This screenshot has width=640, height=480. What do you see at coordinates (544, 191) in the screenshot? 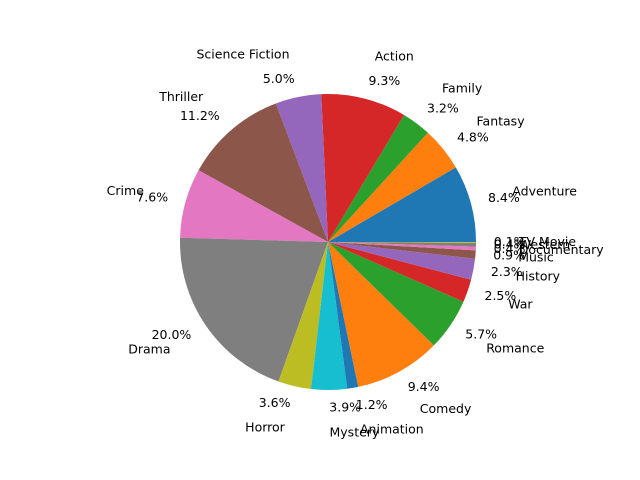
I see `category-label-adventure: Adventure` at bounding box center [544, 191].